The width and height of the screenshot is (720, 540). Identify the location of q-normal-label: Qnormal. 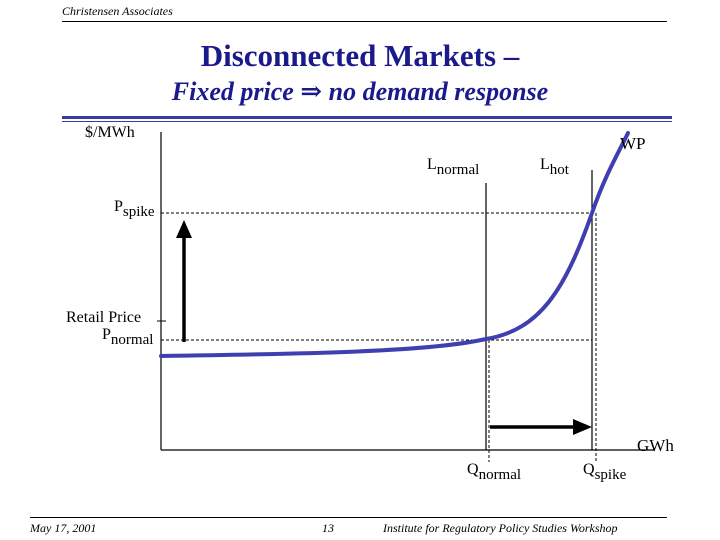
(494, 472).